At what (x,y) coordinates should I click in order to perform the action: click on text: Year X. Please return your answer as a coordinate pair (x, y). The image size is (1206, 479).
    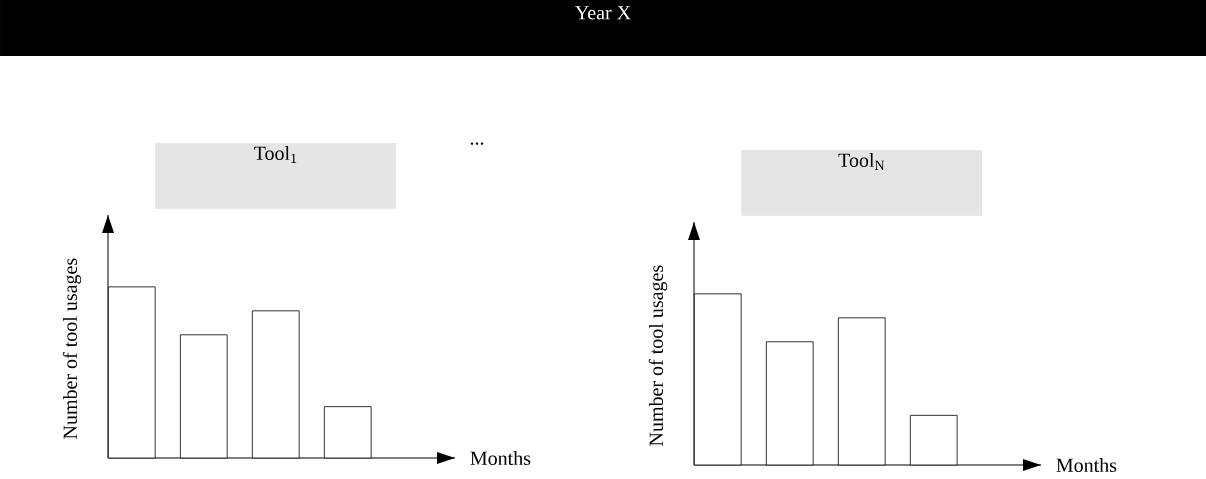
    Looking at the image, I should click on (603, 13).